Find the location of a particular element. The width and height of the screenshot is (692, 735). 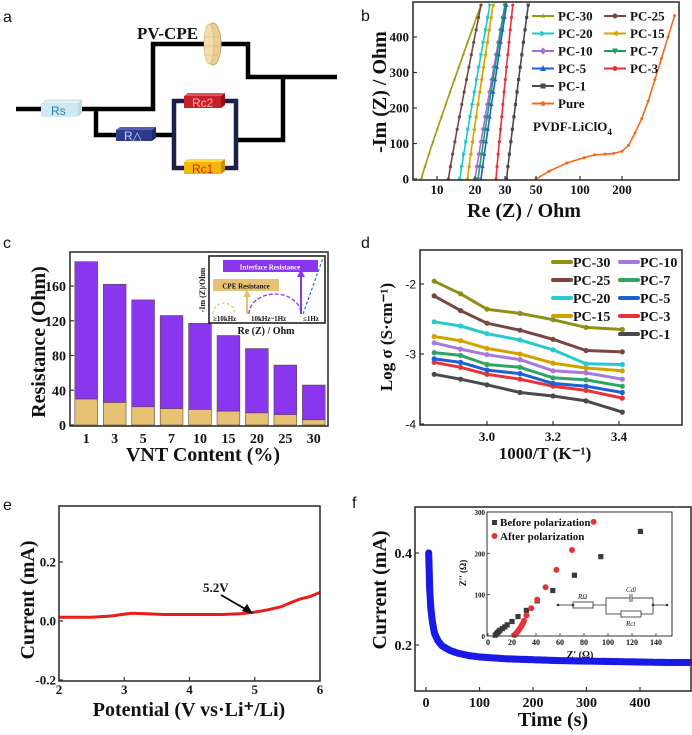

rc1-label: Rc1 is located at coordinates (203, 169).